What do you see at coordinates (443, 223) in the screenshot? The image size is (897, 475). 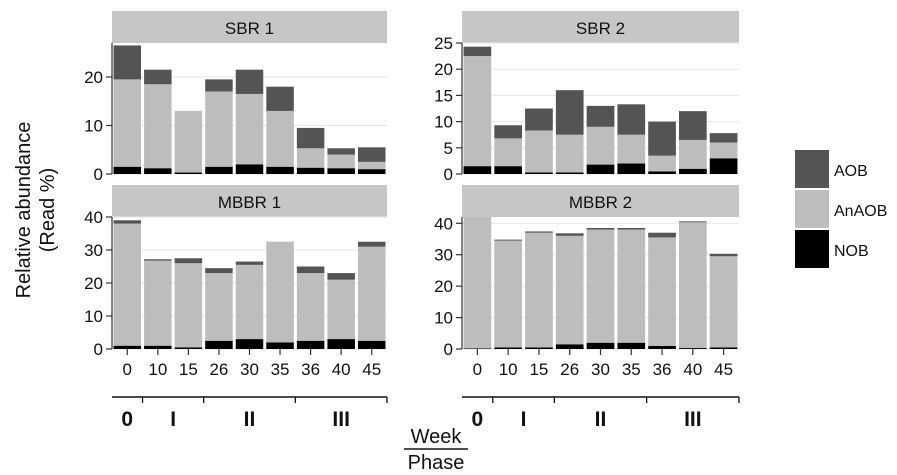 I see `y-tick-label: 40` at bounding box center [443, 223].